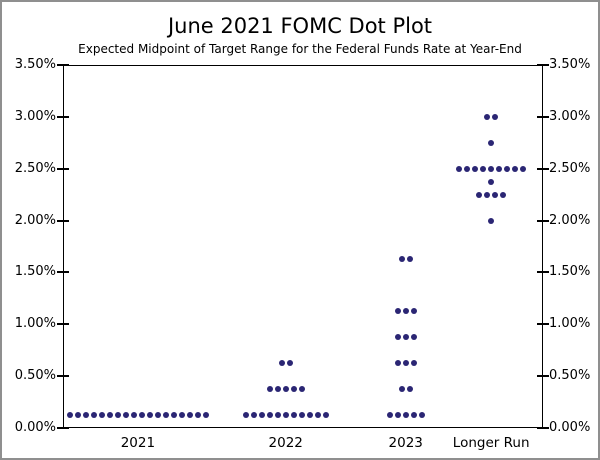  Describe the element at coordinates (300, 26) in the screenshot. I see `chart-title: June 2021 FOMC Dot Plot` at that location.